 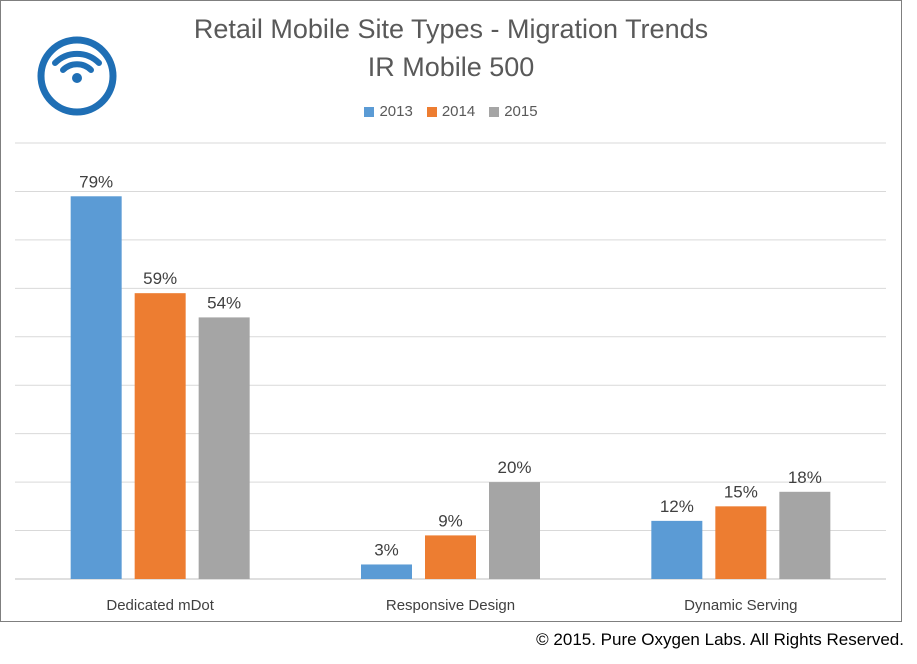 What do you see at coordinates (77, 76) in the screenshot?
I see `wifi-icon` at bounding box center [77, 76].